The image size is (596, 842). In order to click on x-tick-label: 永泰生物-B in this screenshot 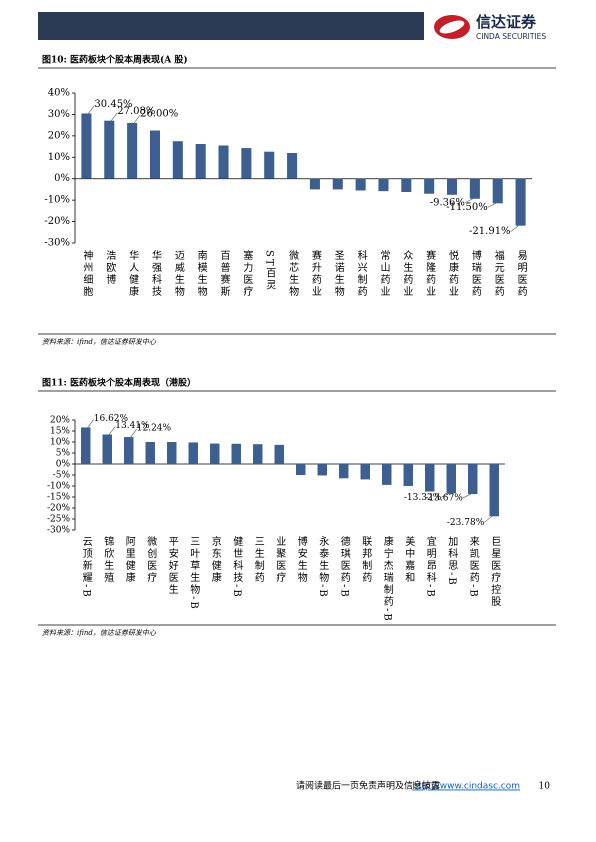, I will do `click(323, 567)`.